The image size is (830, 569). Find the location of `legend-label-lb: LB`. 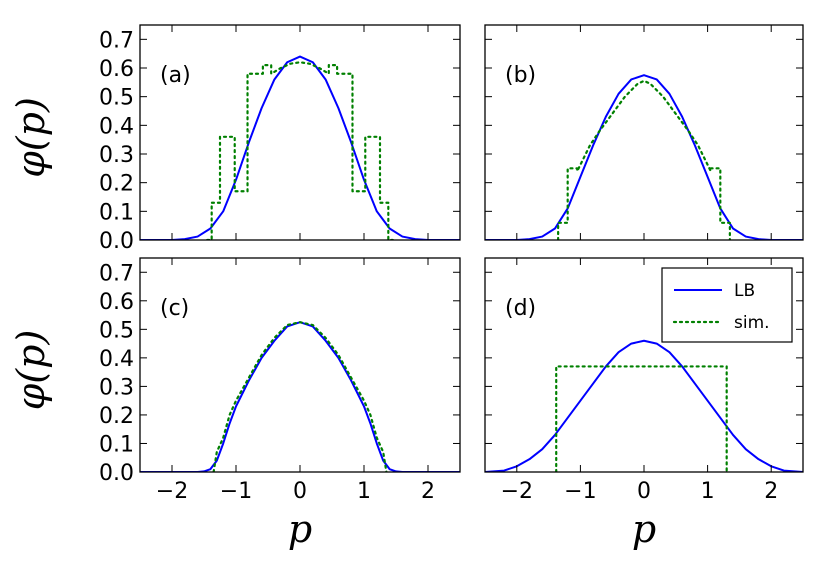

legend-label-lb: LB is located at coordinates (744, 291).